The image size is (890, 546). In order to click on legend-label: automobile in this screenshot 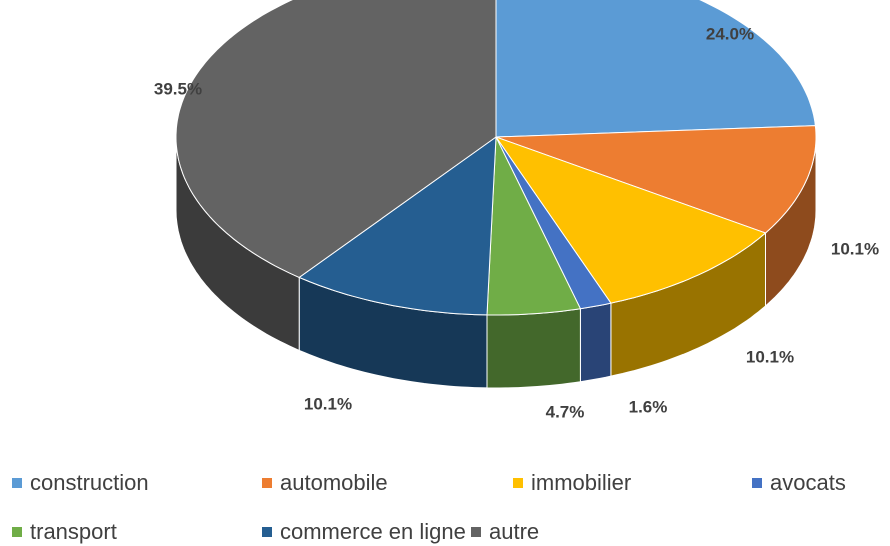, I will do `click(334, 482)`.